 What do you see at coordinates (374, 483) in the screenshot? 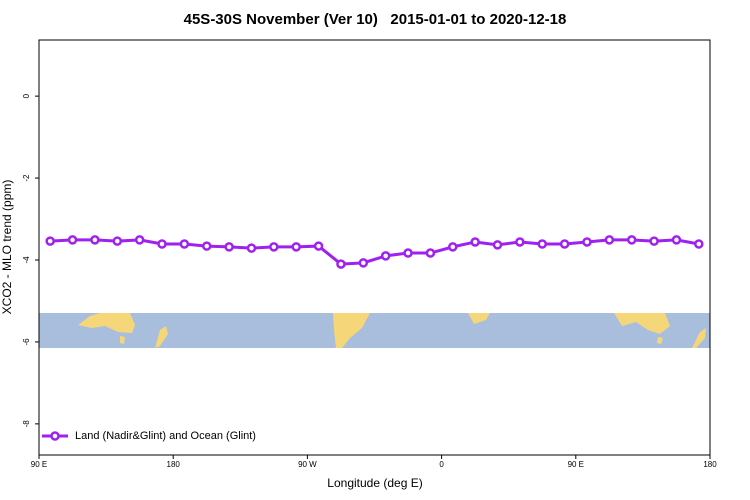
I see `x-axis-label: Longitude (deg E)` at bounding box center [374, 483].